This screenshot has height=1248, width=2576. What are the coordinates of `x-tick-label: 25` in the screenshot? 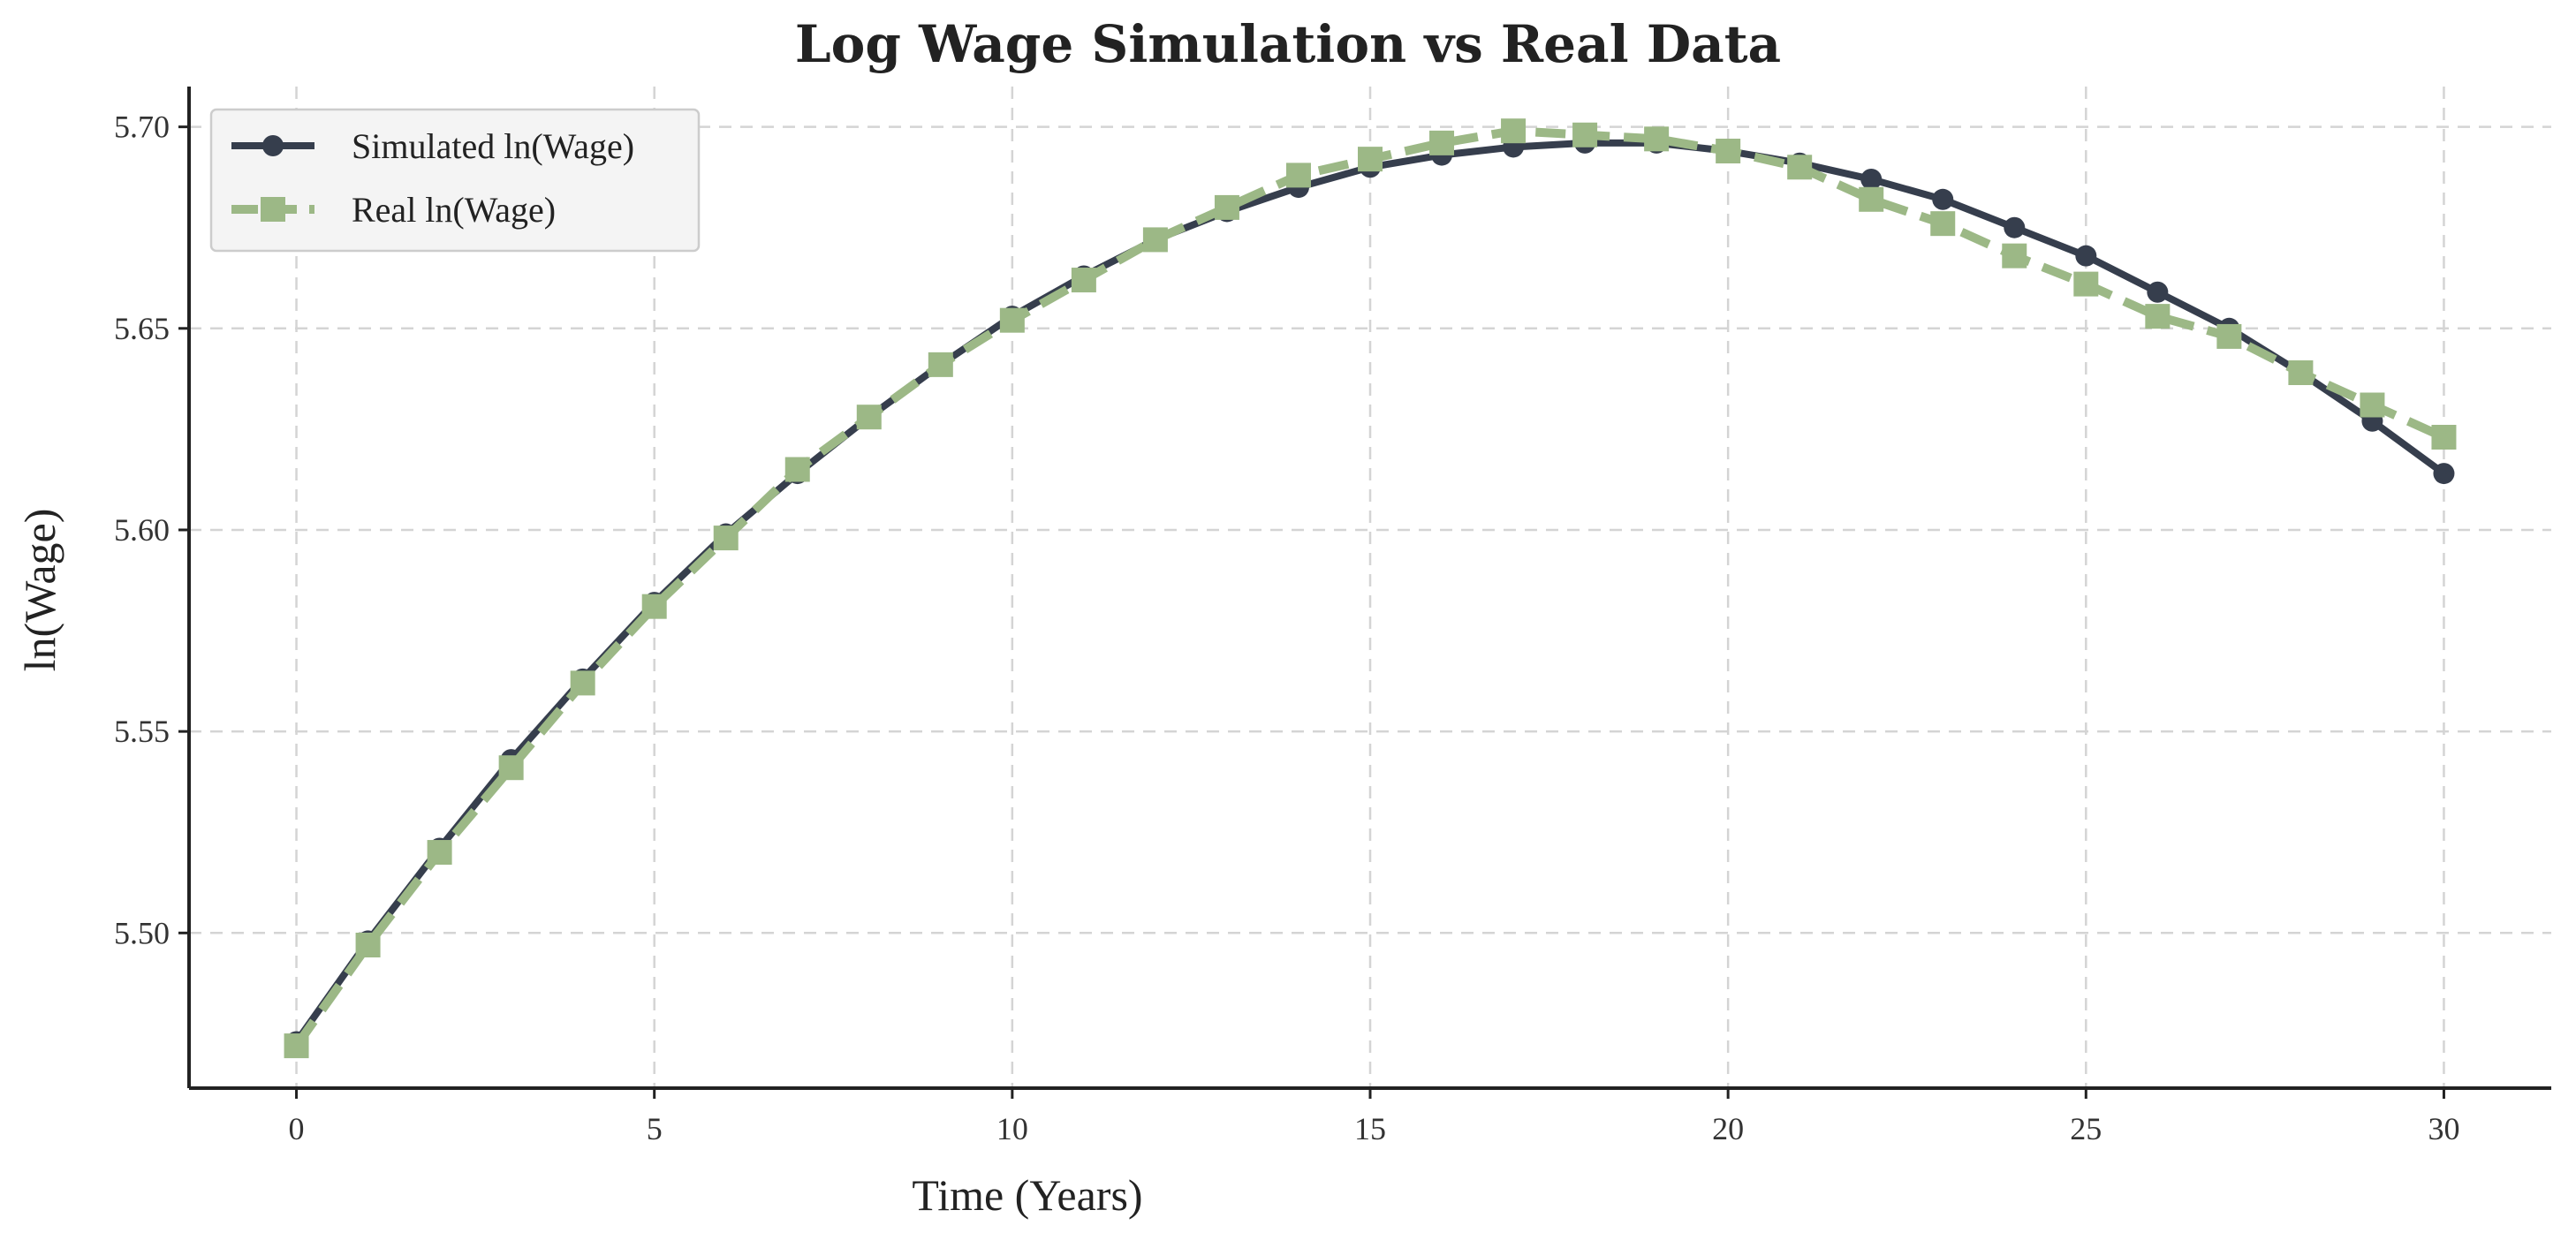 It's located at (2086, 1128).